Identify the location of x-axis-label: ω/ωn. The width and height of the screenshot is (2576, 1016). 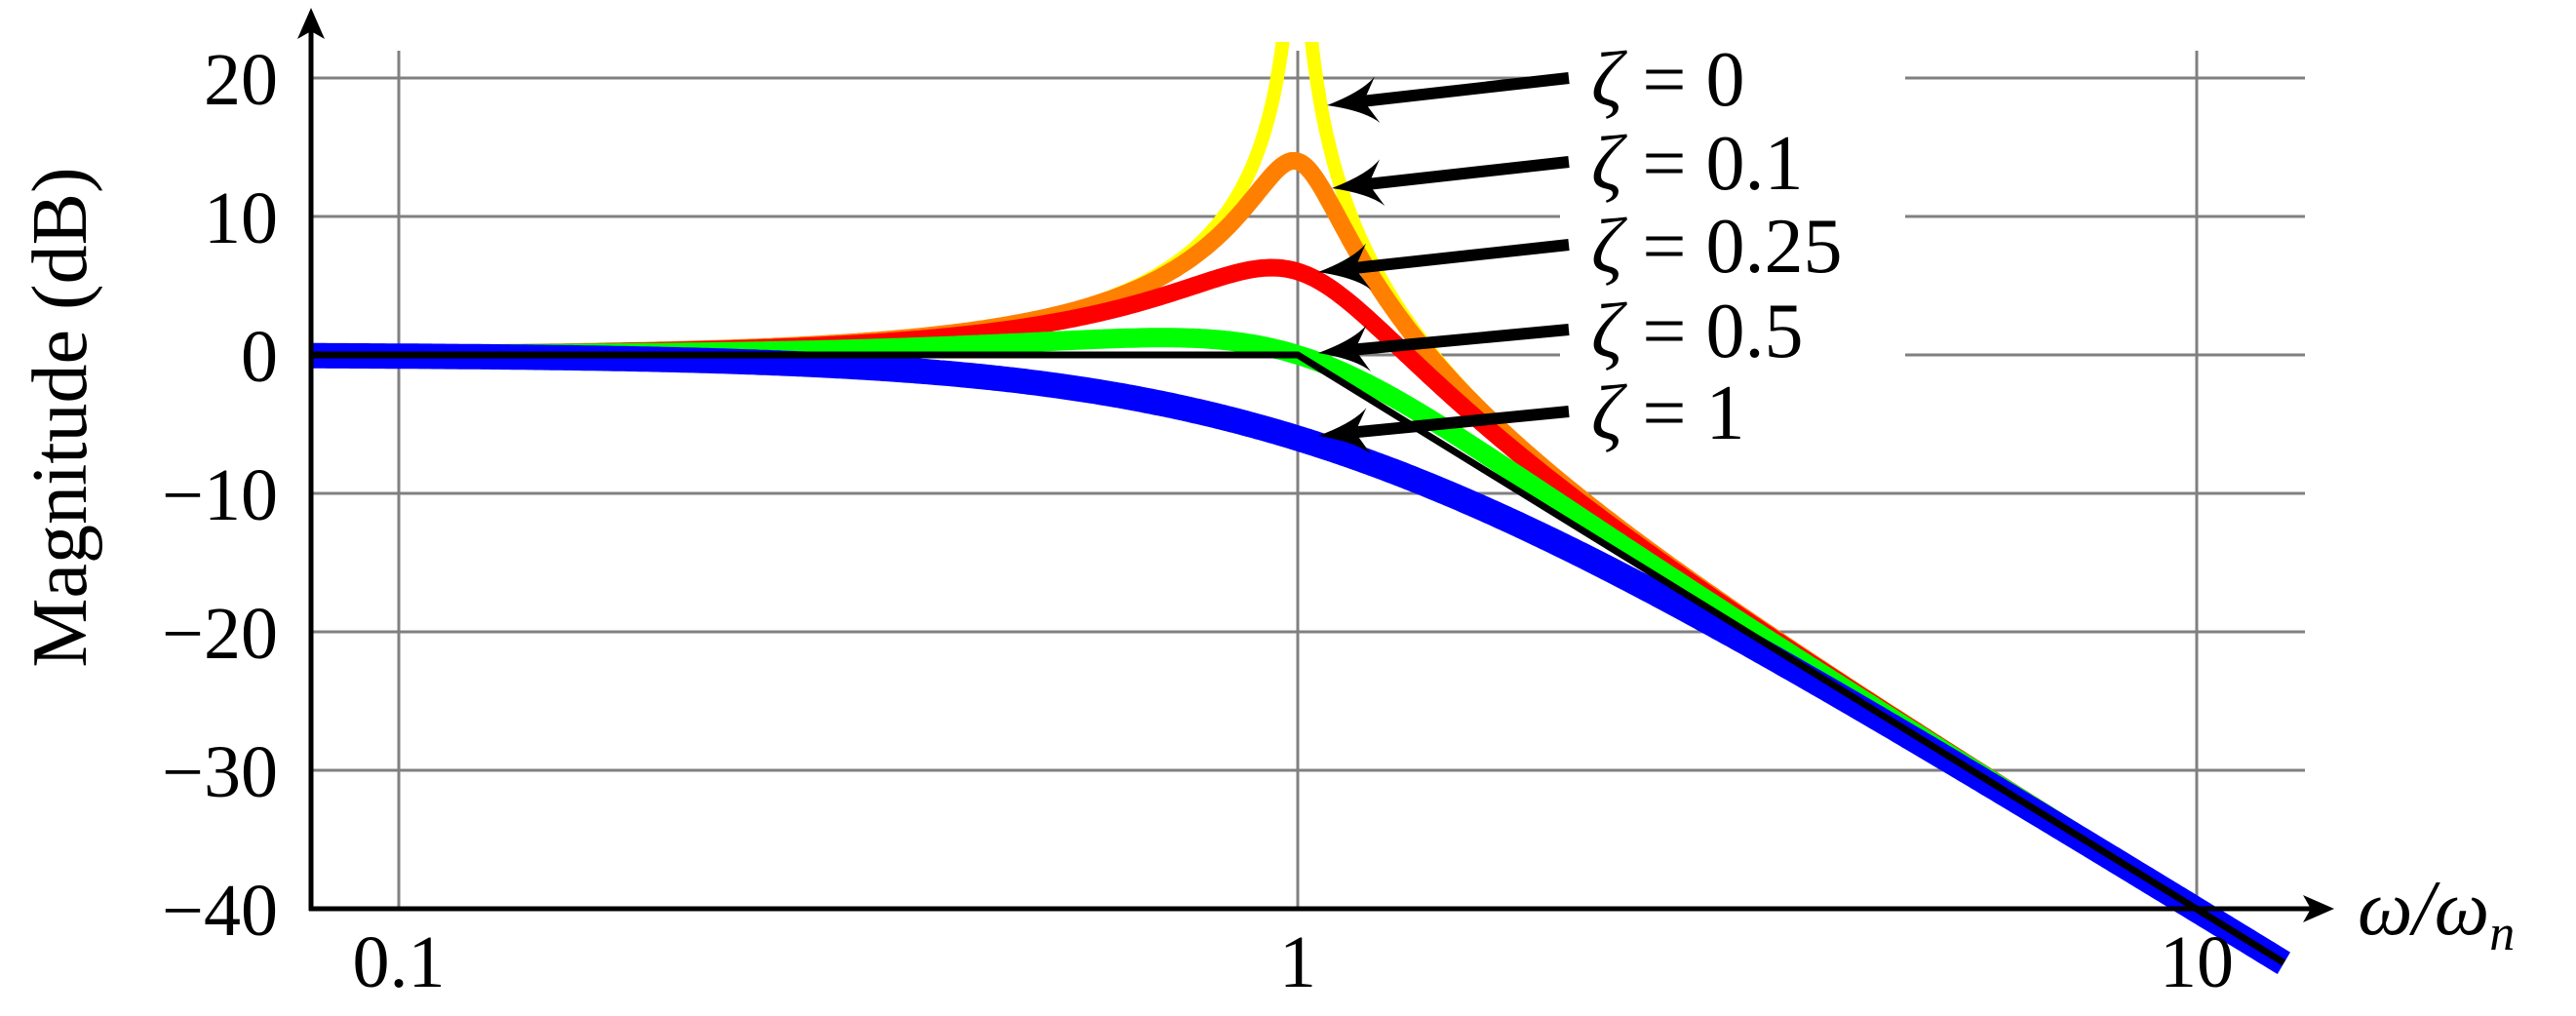
(2436, 913).